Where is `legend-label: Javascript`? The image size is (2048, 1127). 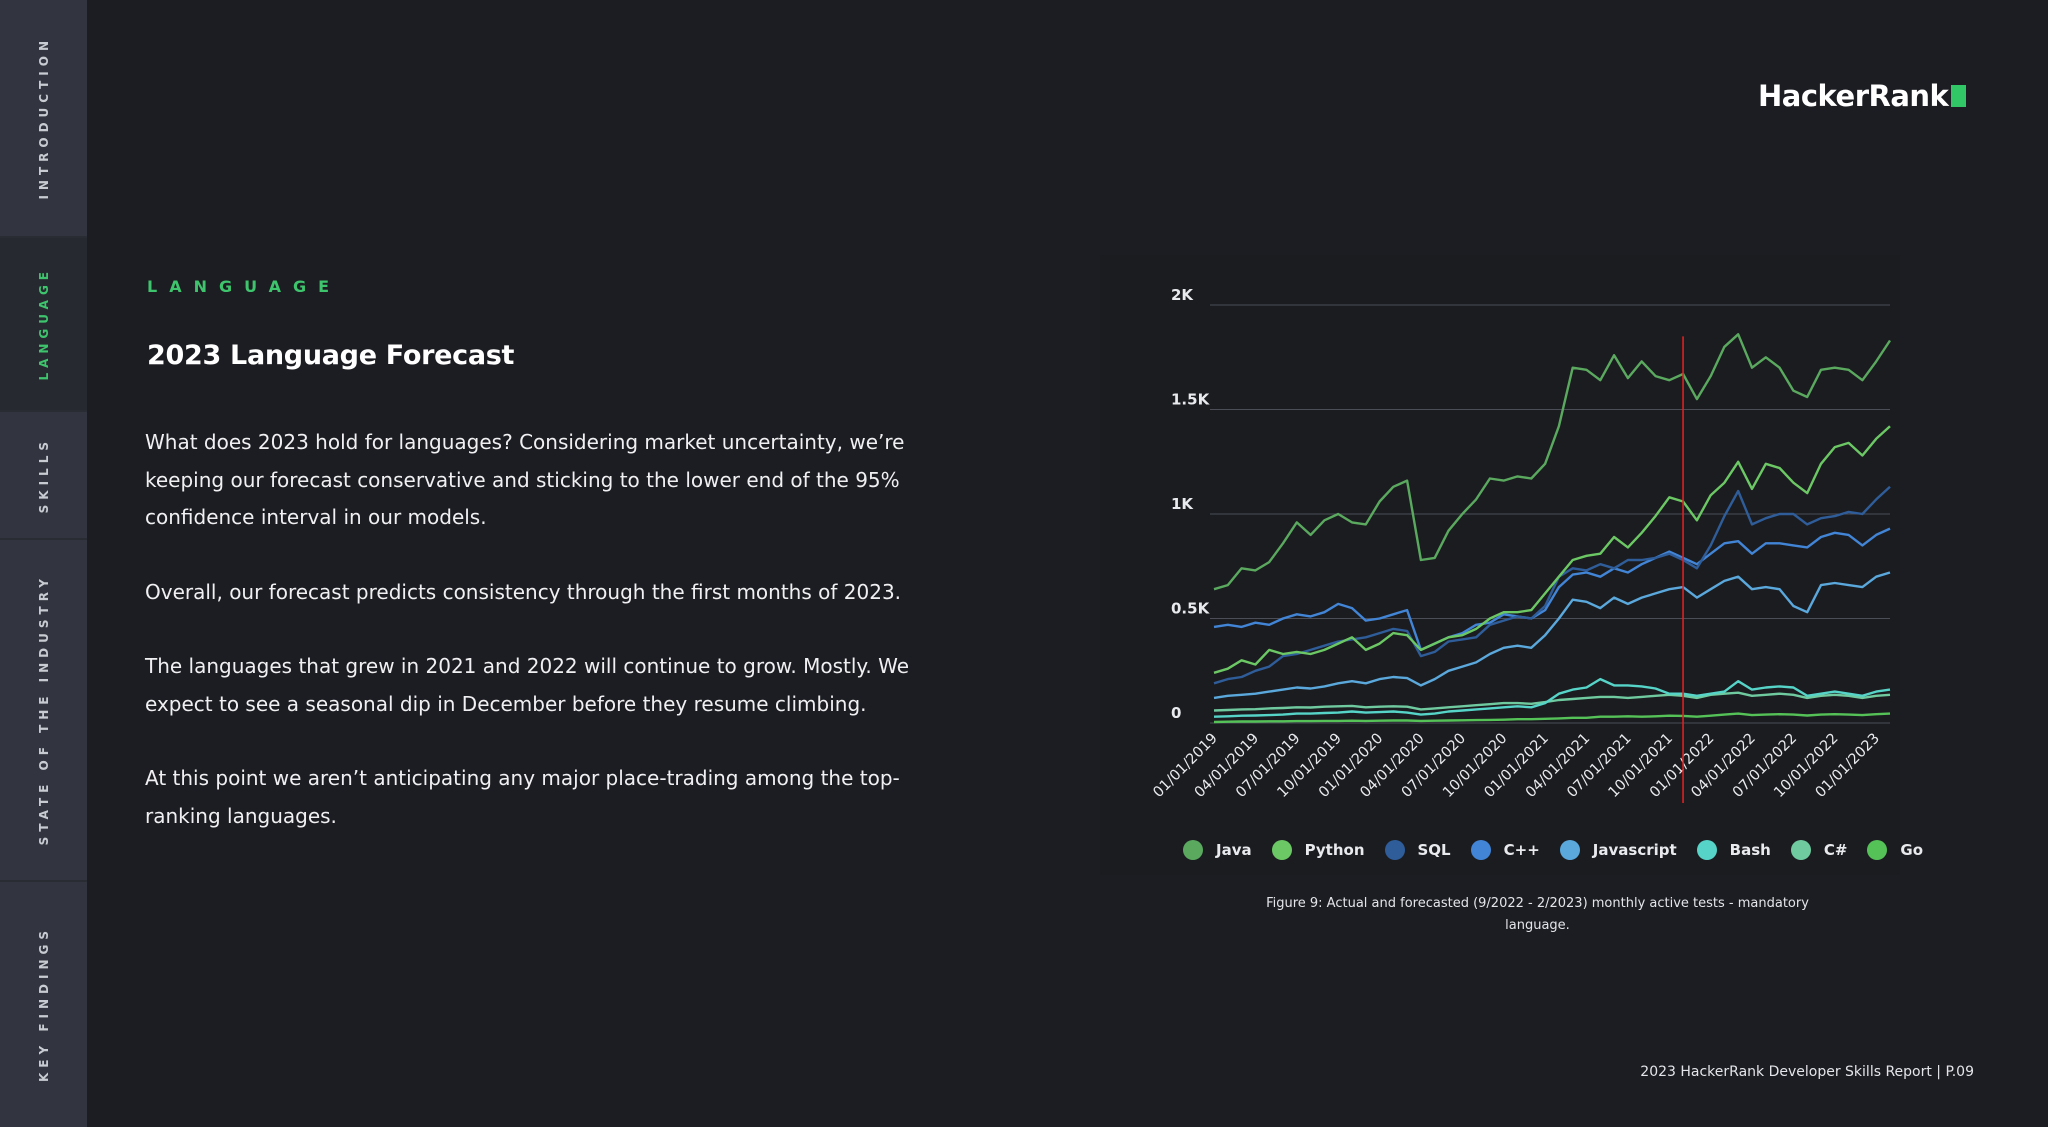 legend-label: Javascript is located at coordinates (1634, 850).